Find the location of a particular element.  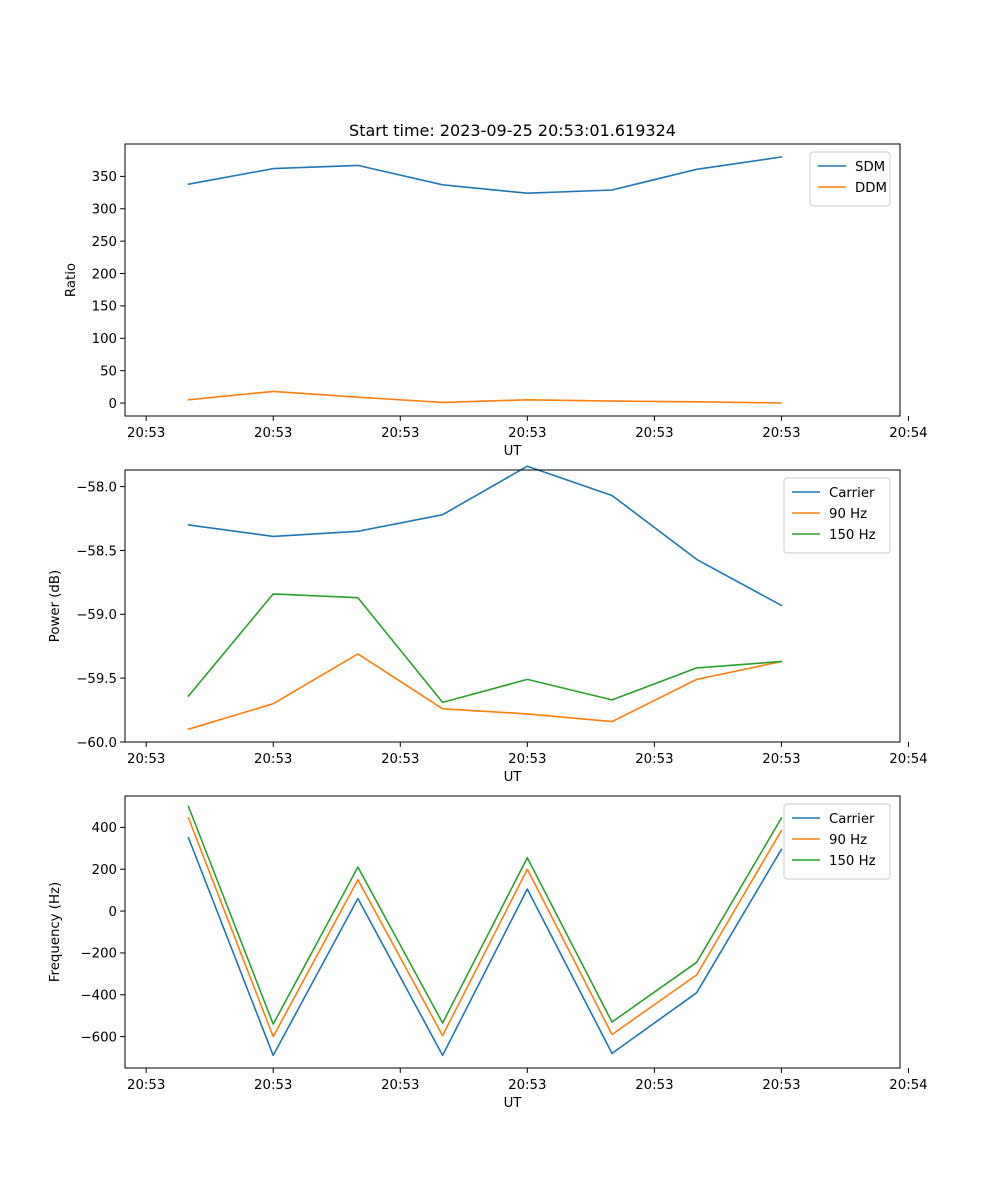

series-line-sdm is located at coordinates (485, 175).